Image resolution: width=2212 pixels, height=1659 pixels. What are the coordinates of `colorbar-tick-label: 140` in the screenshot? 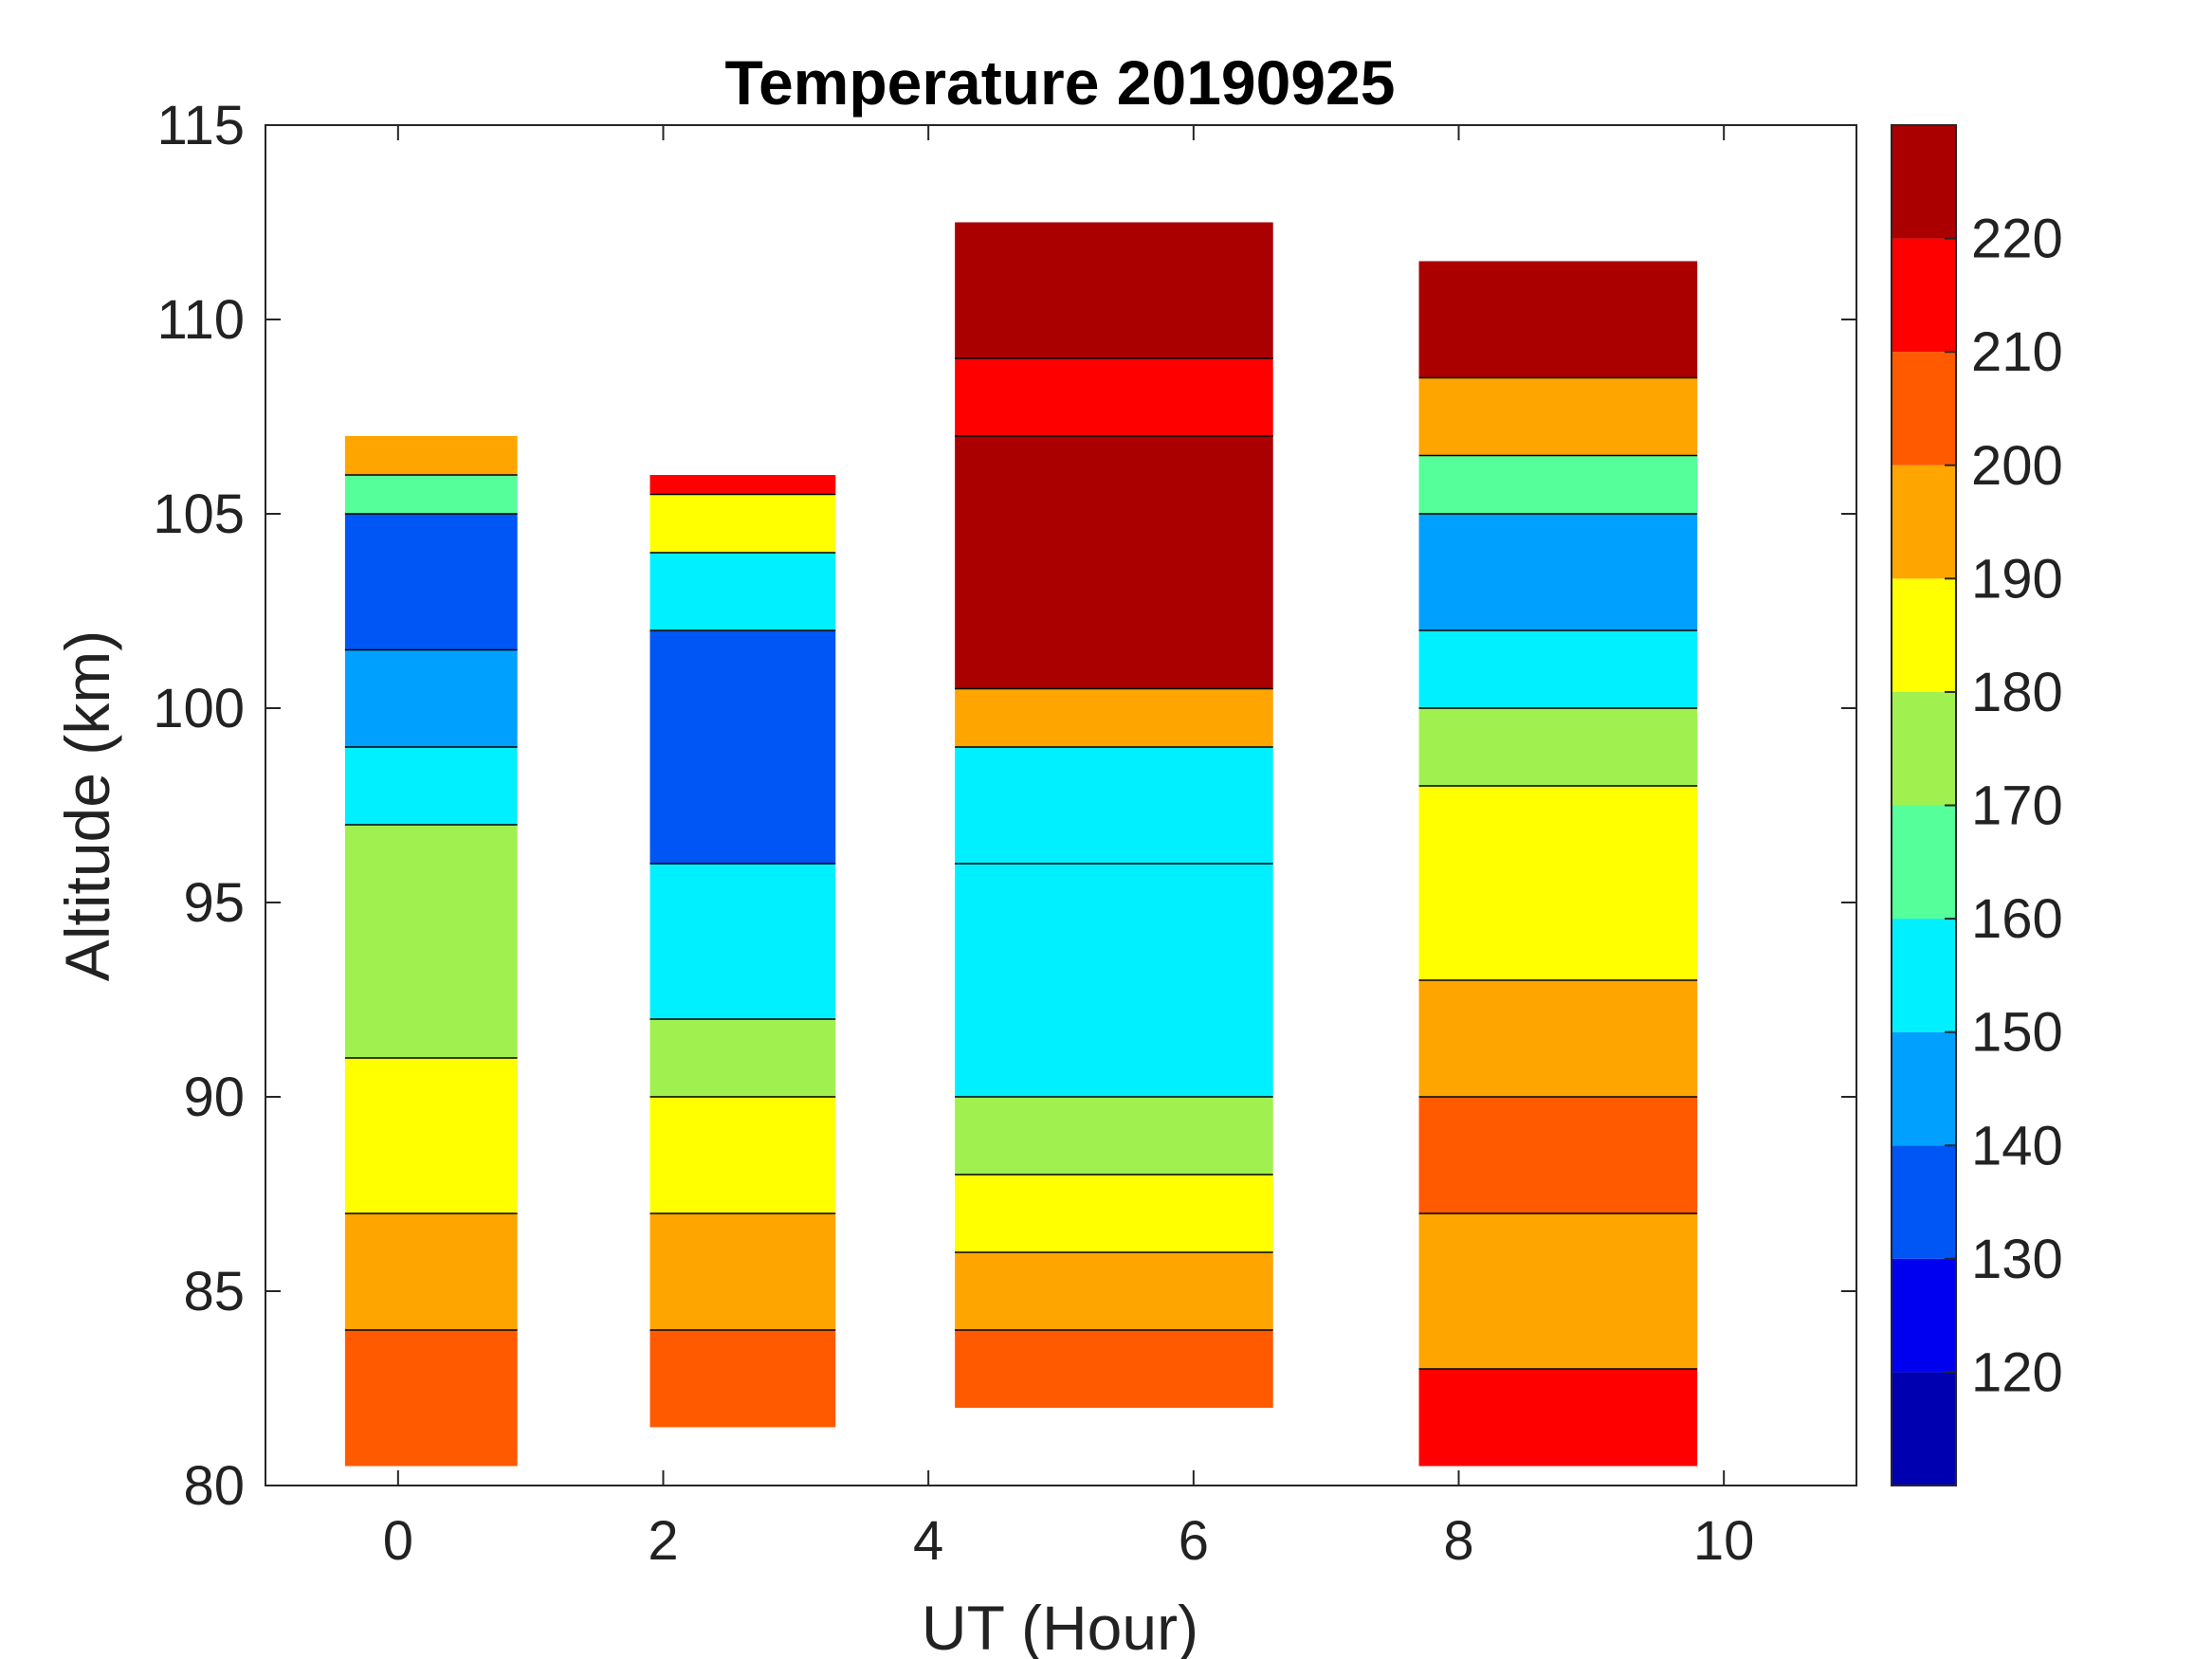 It's located at (2017, 1145).